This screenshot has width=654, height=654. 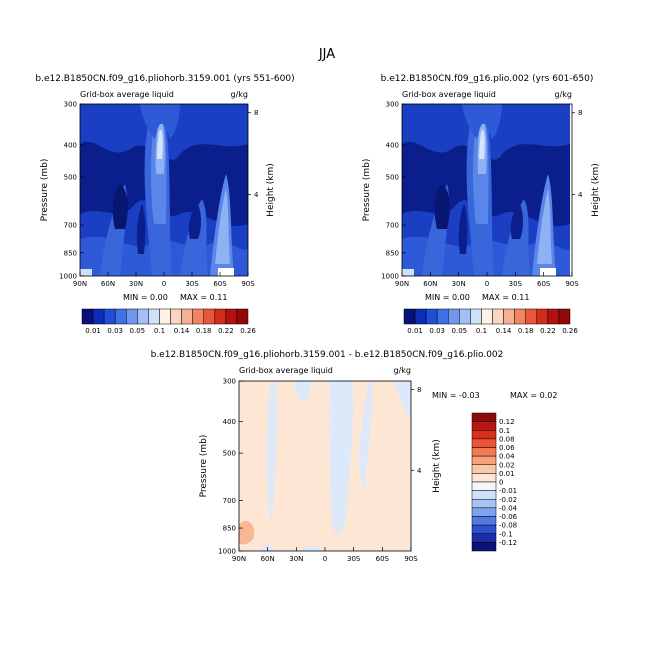 I want to click on colorbar-right-label: 0.18, so click(x=526, y=331).